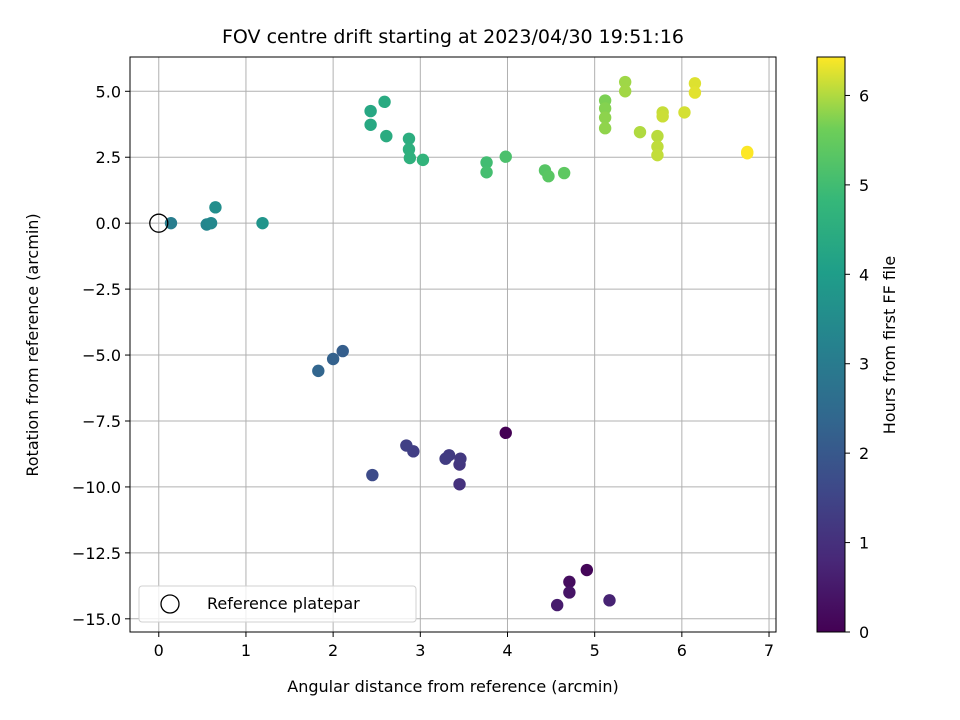  I want to click on legend: Reference platepar, so click(277, 604).